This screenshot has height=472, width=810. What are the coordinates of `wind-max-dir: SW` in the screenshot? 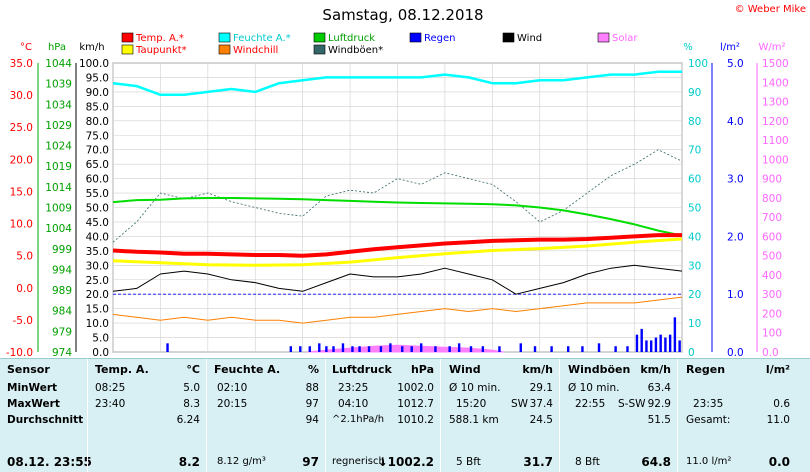 It's located at (520, 404).